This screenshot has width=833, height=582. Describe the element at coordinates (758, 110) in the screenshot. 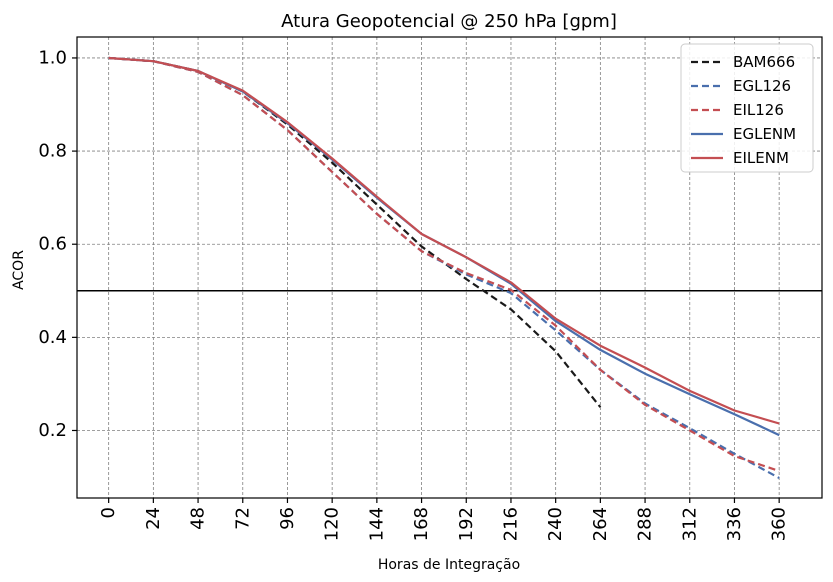

I see `legend-label-eil126: EIL126` at that location.